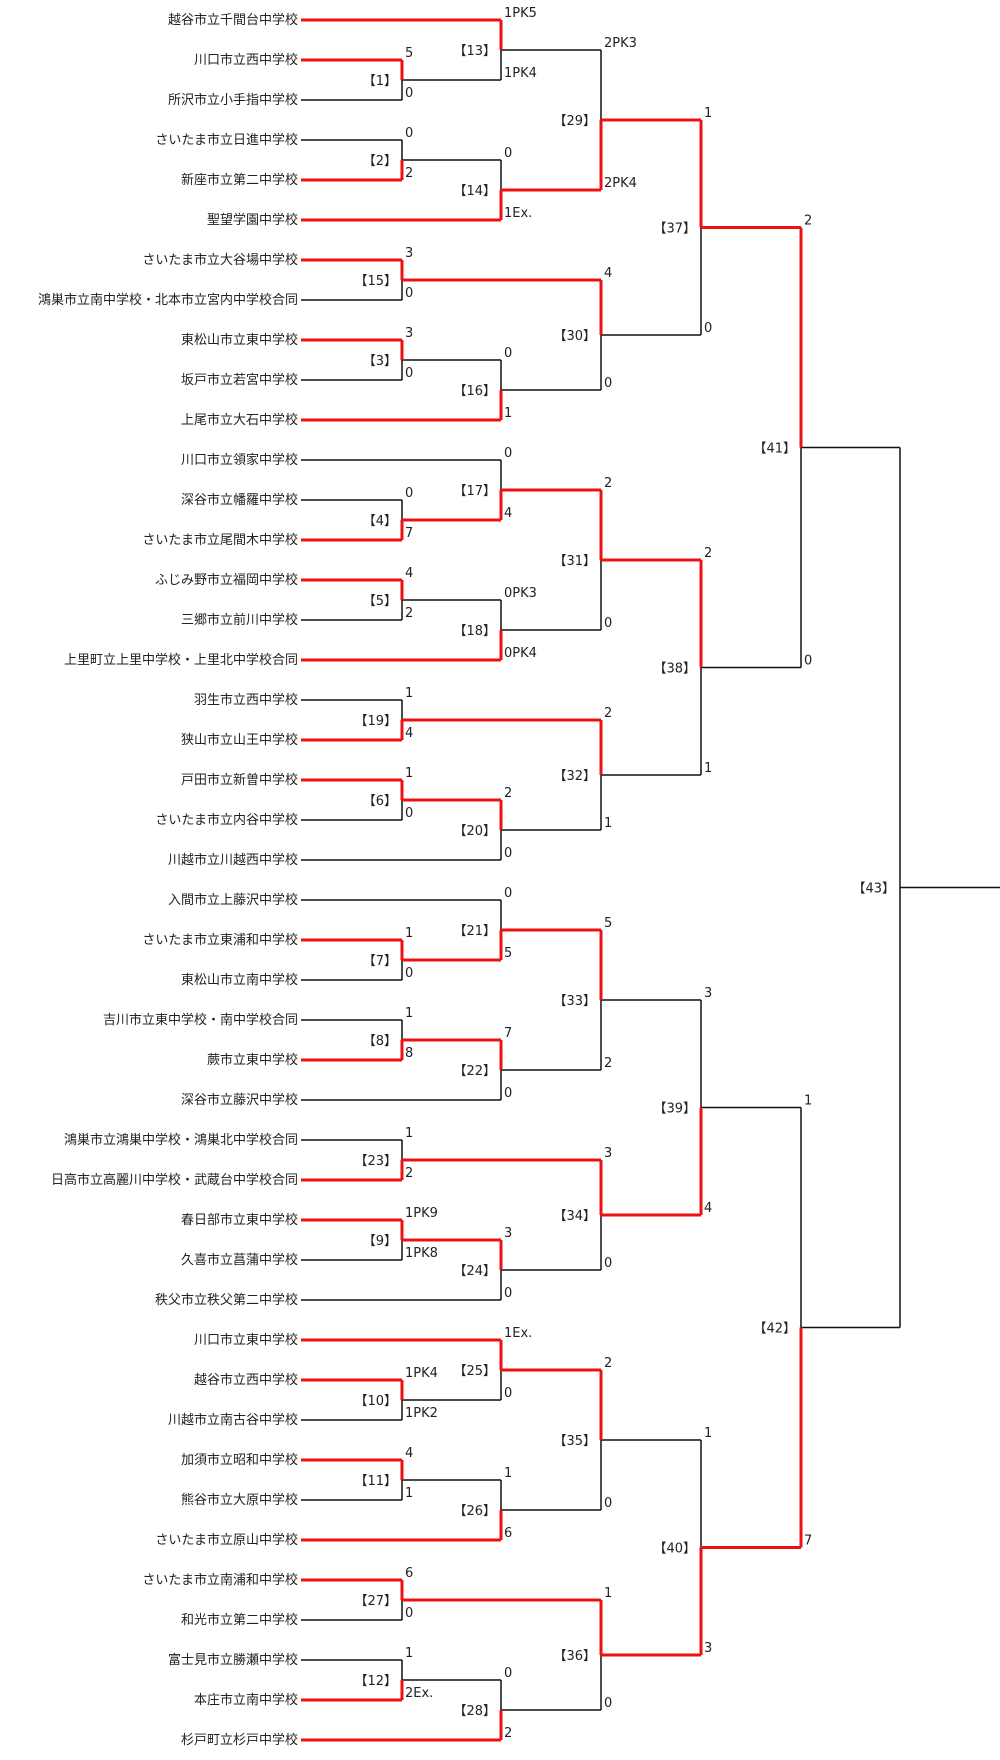  Describe the element at coordinates (375, 721) in the screenshot. I see `match-label: 【19】` at that location.